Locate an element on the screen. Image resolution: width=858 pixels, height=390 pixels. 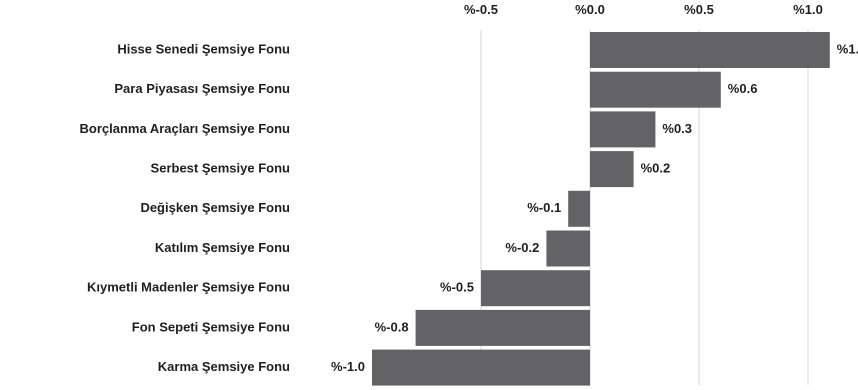
value-label: %-0.5 is located at coordinates (457, 287).